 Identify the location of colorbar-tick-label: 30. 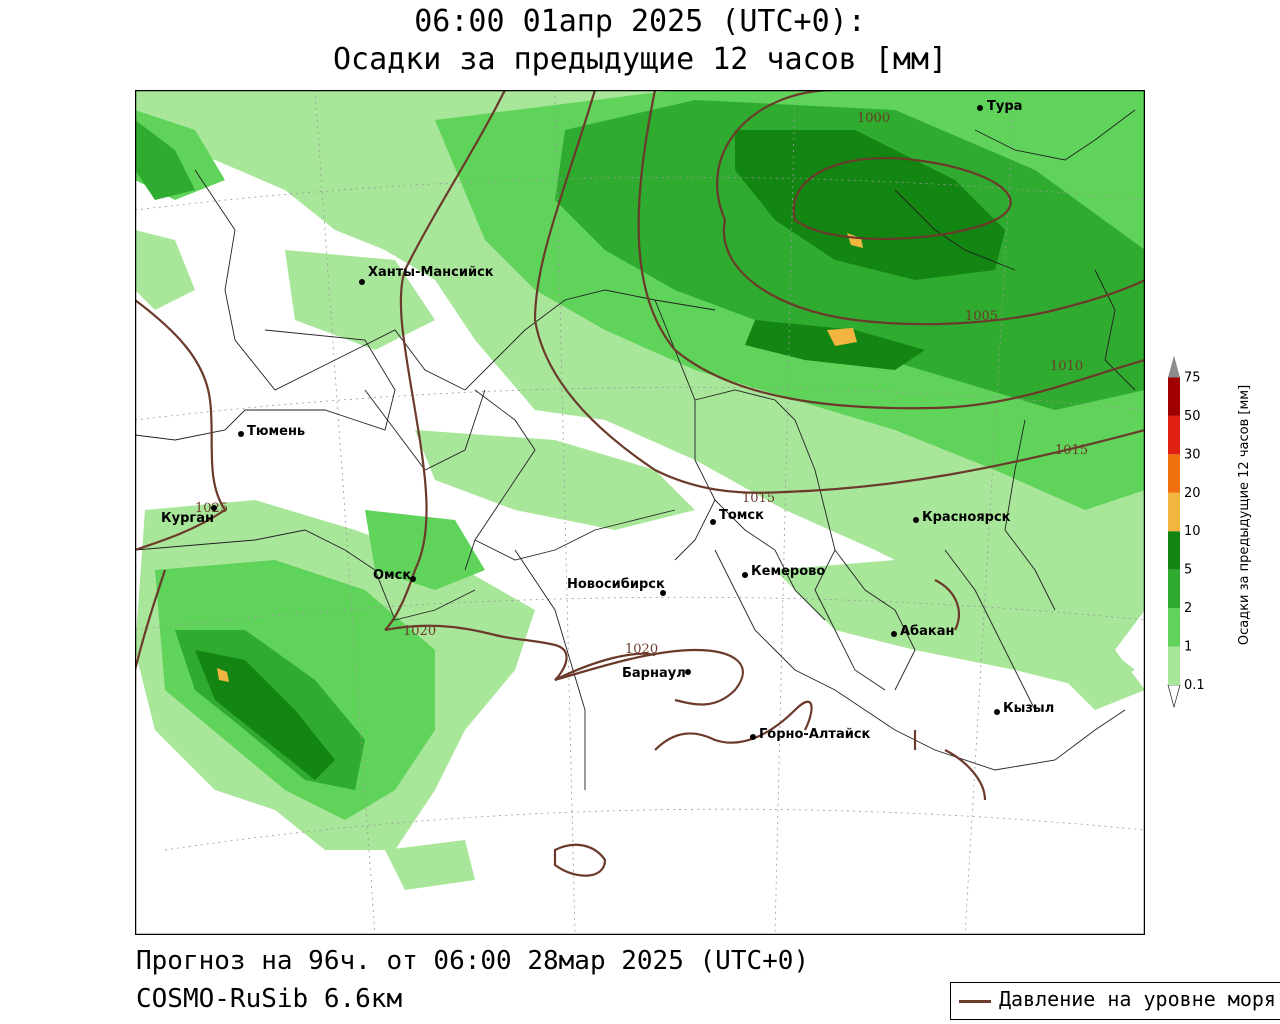
(1192, 454).